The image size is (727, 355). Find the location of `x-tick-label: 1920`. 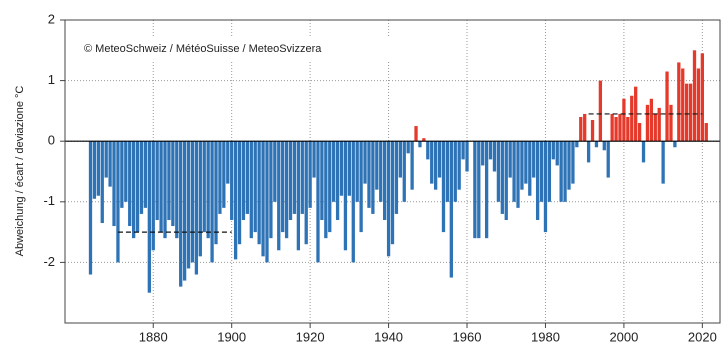

x-tick-label: 1920 is located at coordinates (310, 336).